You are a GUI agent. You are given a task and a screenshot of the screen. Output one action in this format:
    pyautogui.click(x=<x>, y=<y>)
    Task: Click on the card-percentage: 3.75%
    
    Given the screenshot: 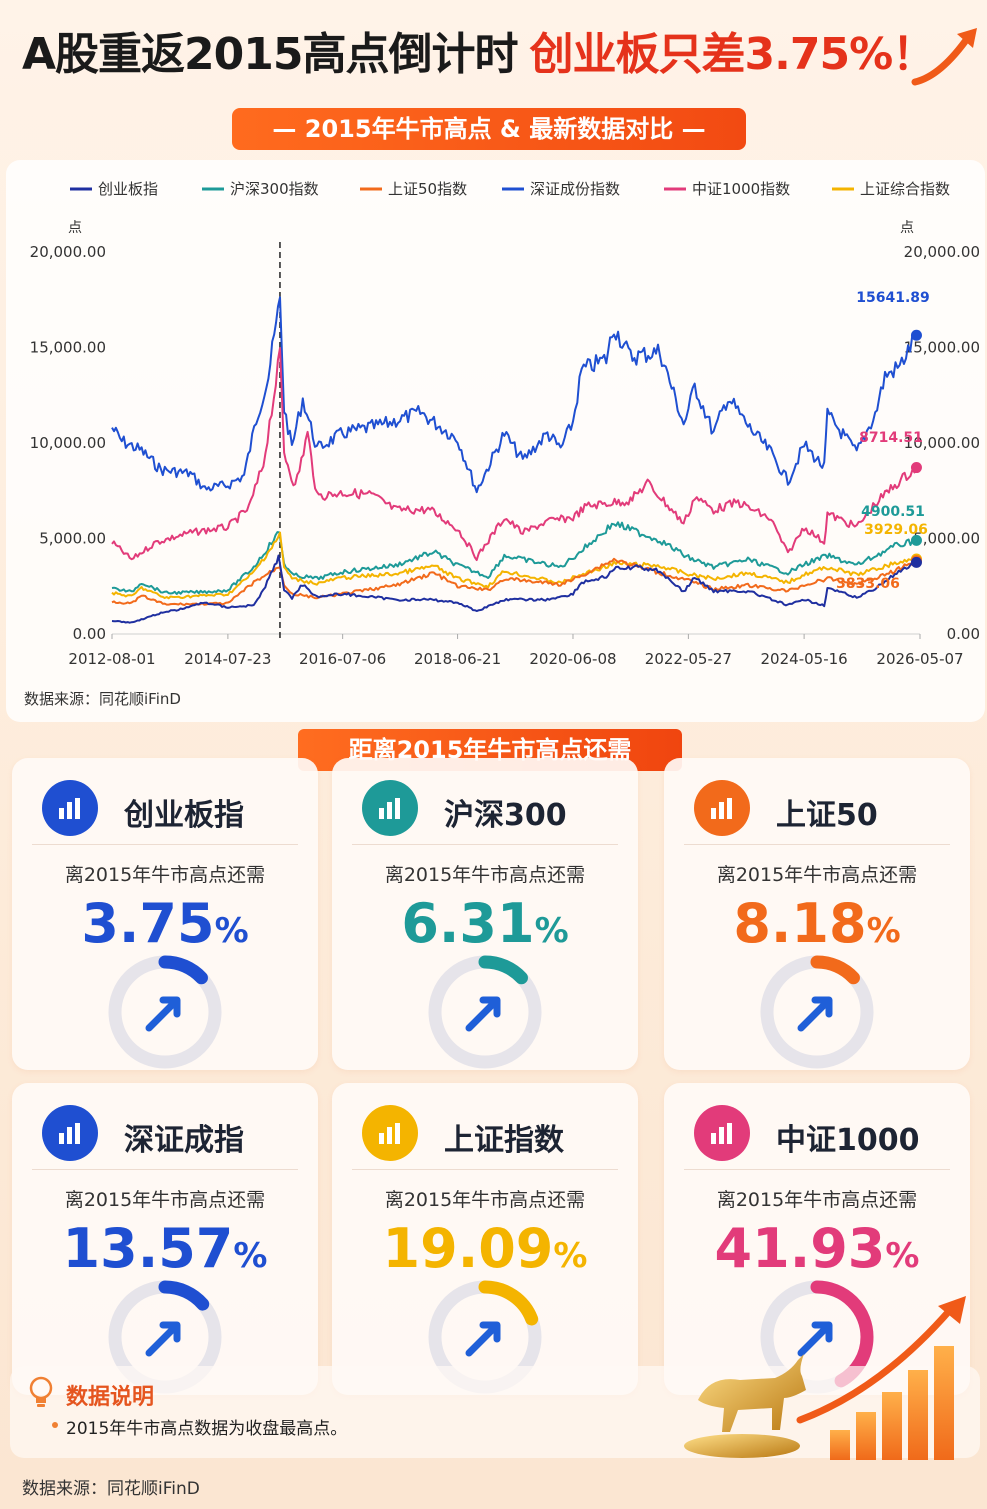 What is the action you would take?
    pyautogui.click(x=165, y=923)
    